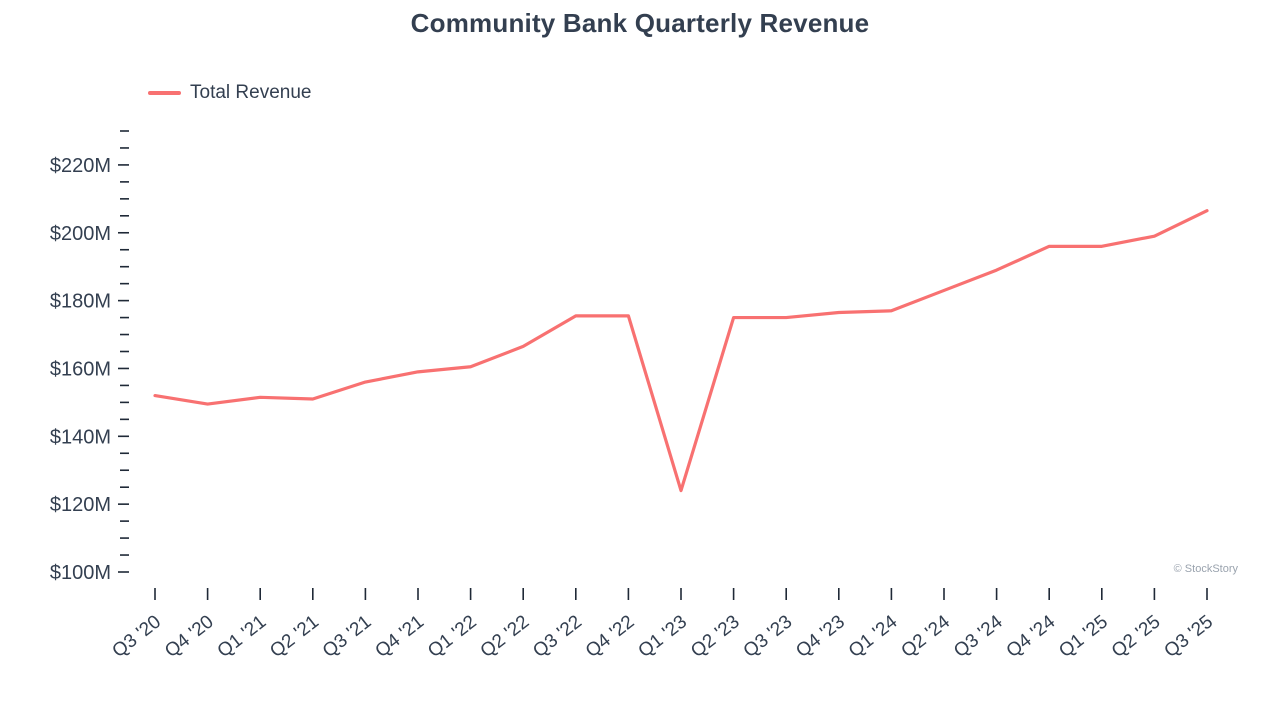  What do you see at coordinates (137, 636) in the screenshot?
I see `x-tick-label: Q3 '20` at bounding box center [137, 636].